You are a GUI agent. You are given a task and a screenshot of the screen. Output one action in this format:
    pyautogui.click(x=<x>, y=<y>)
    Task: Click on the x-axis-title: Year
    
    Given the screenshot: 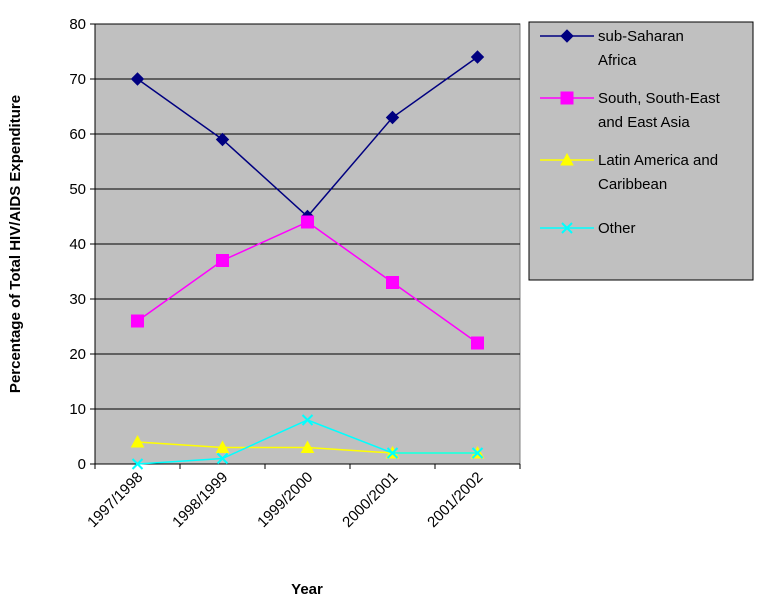 What is the action you would take?
    pyautogui.click(x=307, y=589)
    